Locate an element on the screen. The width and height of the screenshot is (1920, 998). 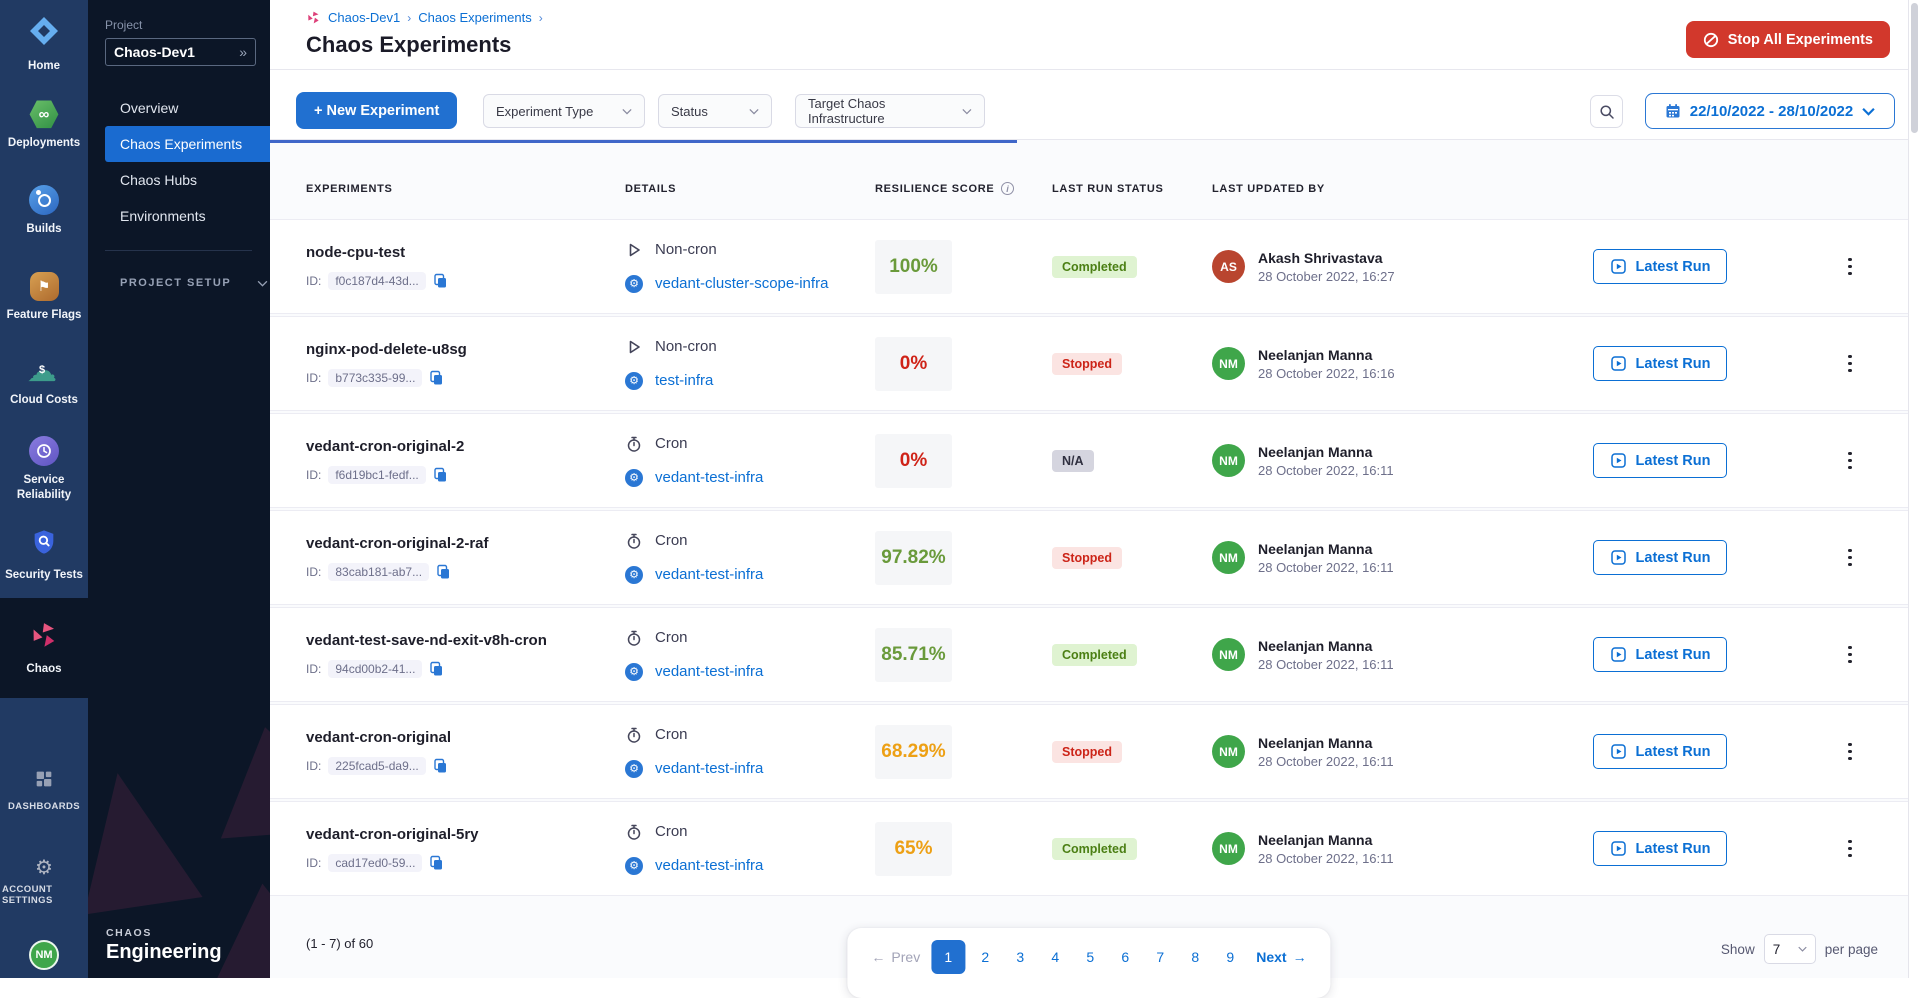
experiment-name: node-cpu-test is located at coordinates (465, 252).